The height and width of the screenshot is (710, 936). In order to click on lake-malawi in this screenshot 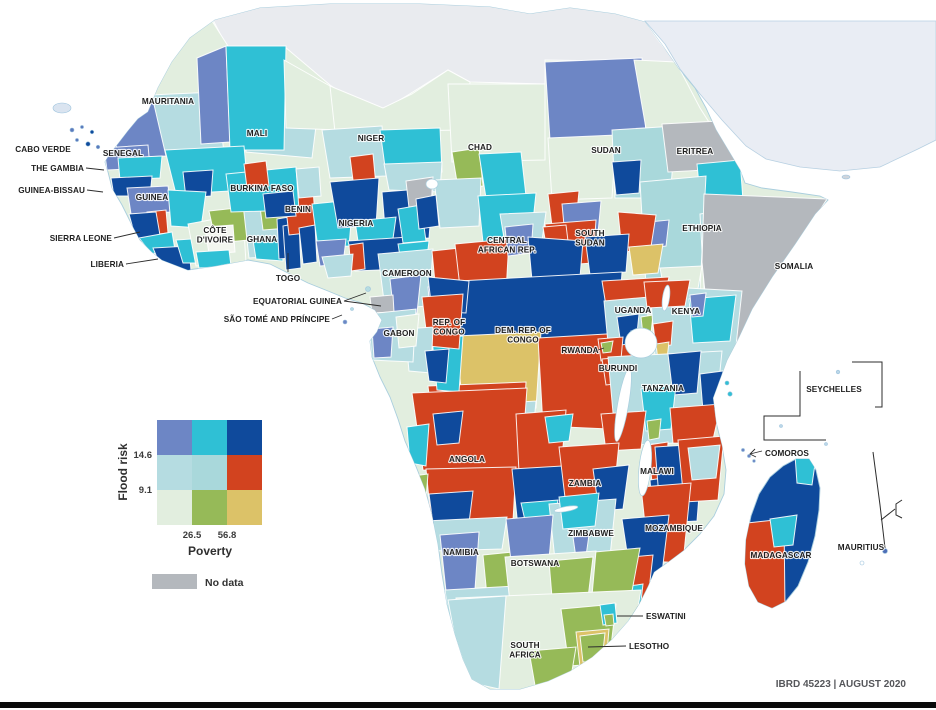, I will do `click(645, 468)`.